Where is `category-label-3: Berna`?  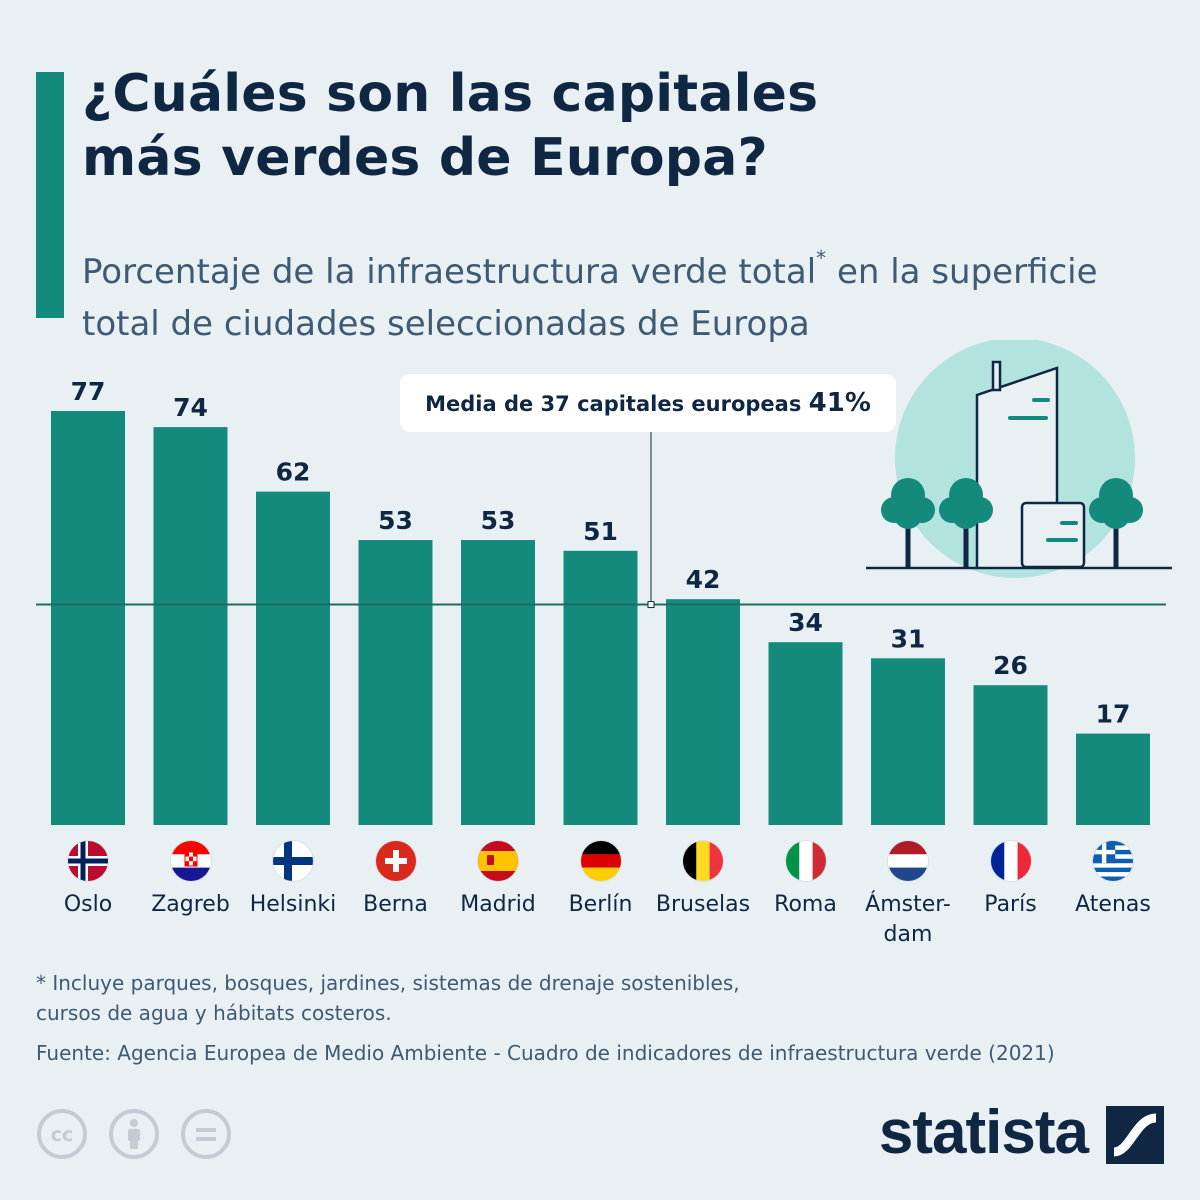
category-label-3: Berna is located at coordinates (395, 904).